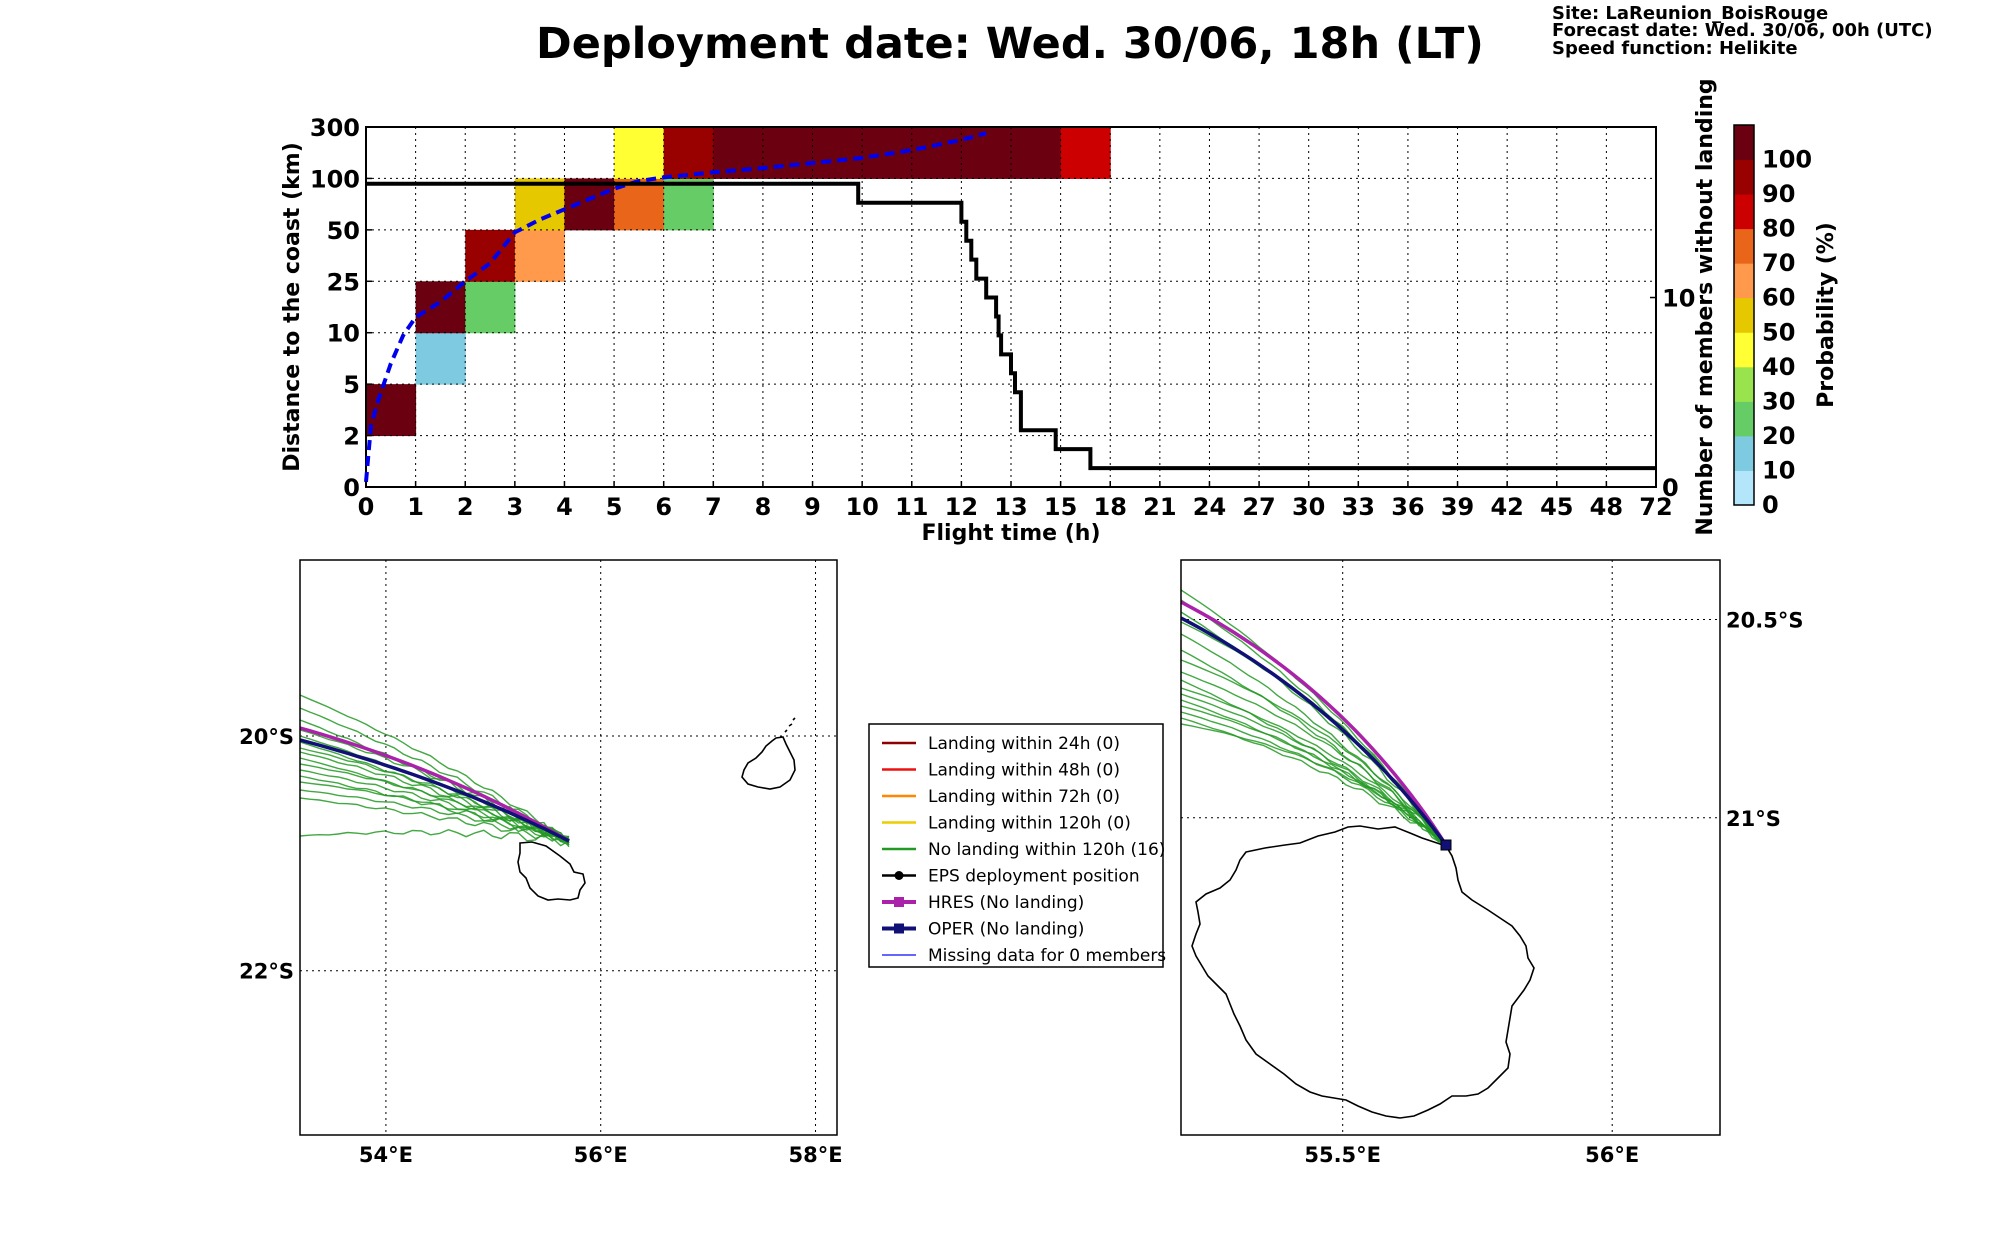 This screenshot has width=2000, height=1250. I want to click on map-wide-frame, so click(568, 847).